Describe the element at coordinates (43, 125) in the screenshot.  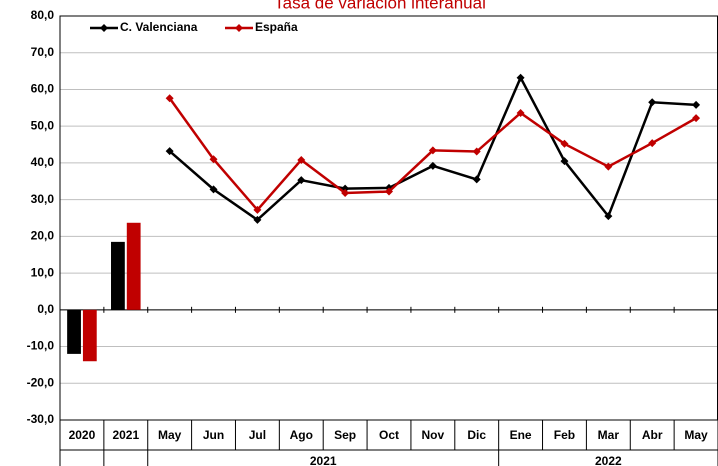
I see `y-tick-label: 50,0` at that location.